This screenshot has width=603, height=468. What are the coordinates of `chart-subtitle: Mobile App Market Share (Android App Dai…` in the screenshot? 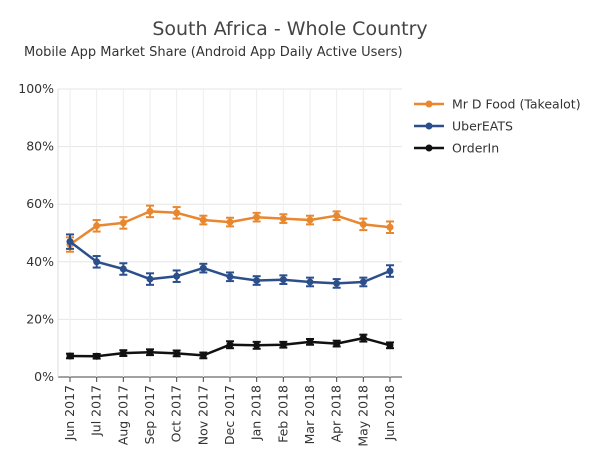 It's located at (213, 52).